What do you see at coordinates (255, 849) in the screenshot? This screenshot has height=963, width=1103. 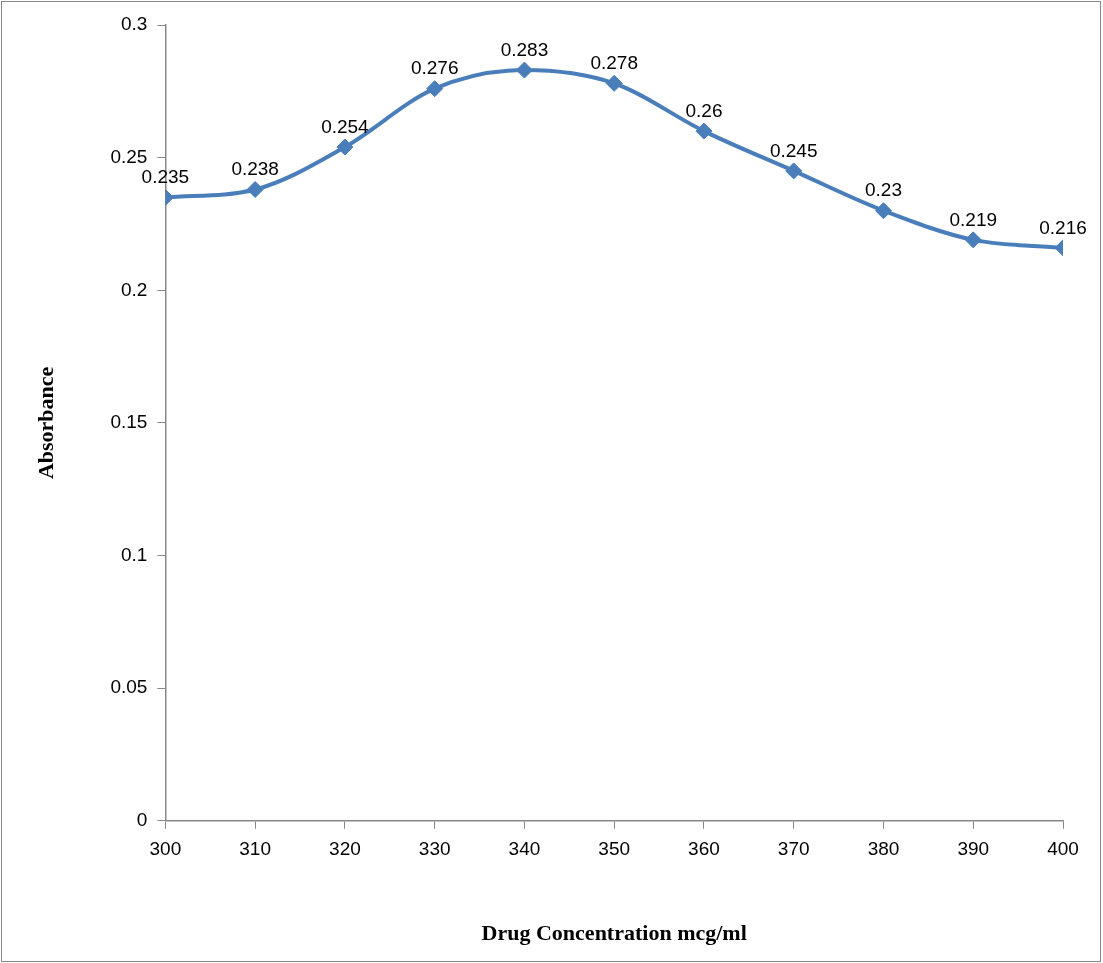 I see `x-tick-label: 310` at bounding box center [255, 849].